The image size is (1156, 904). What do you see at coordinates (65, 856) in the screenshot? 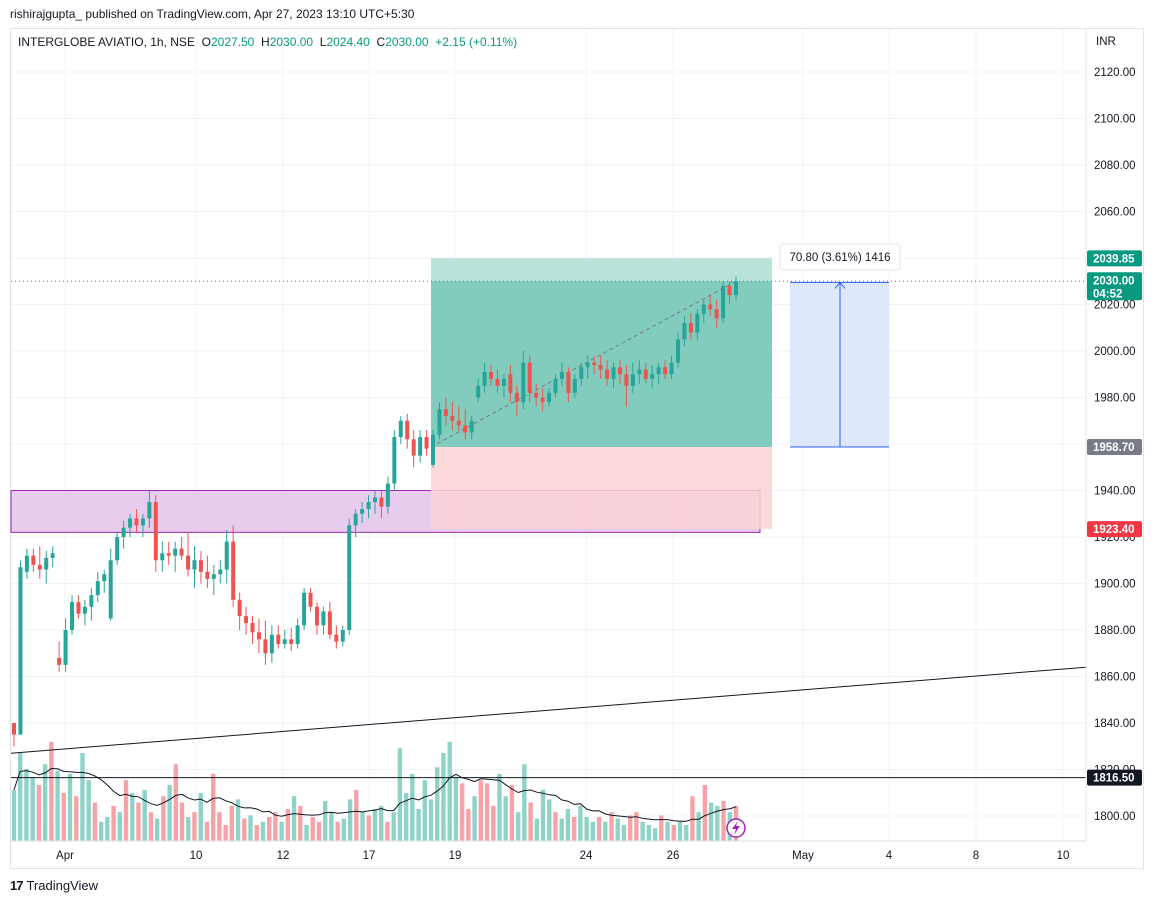
I see `time-tick-label: Apr` at bounding box center [65, 856].